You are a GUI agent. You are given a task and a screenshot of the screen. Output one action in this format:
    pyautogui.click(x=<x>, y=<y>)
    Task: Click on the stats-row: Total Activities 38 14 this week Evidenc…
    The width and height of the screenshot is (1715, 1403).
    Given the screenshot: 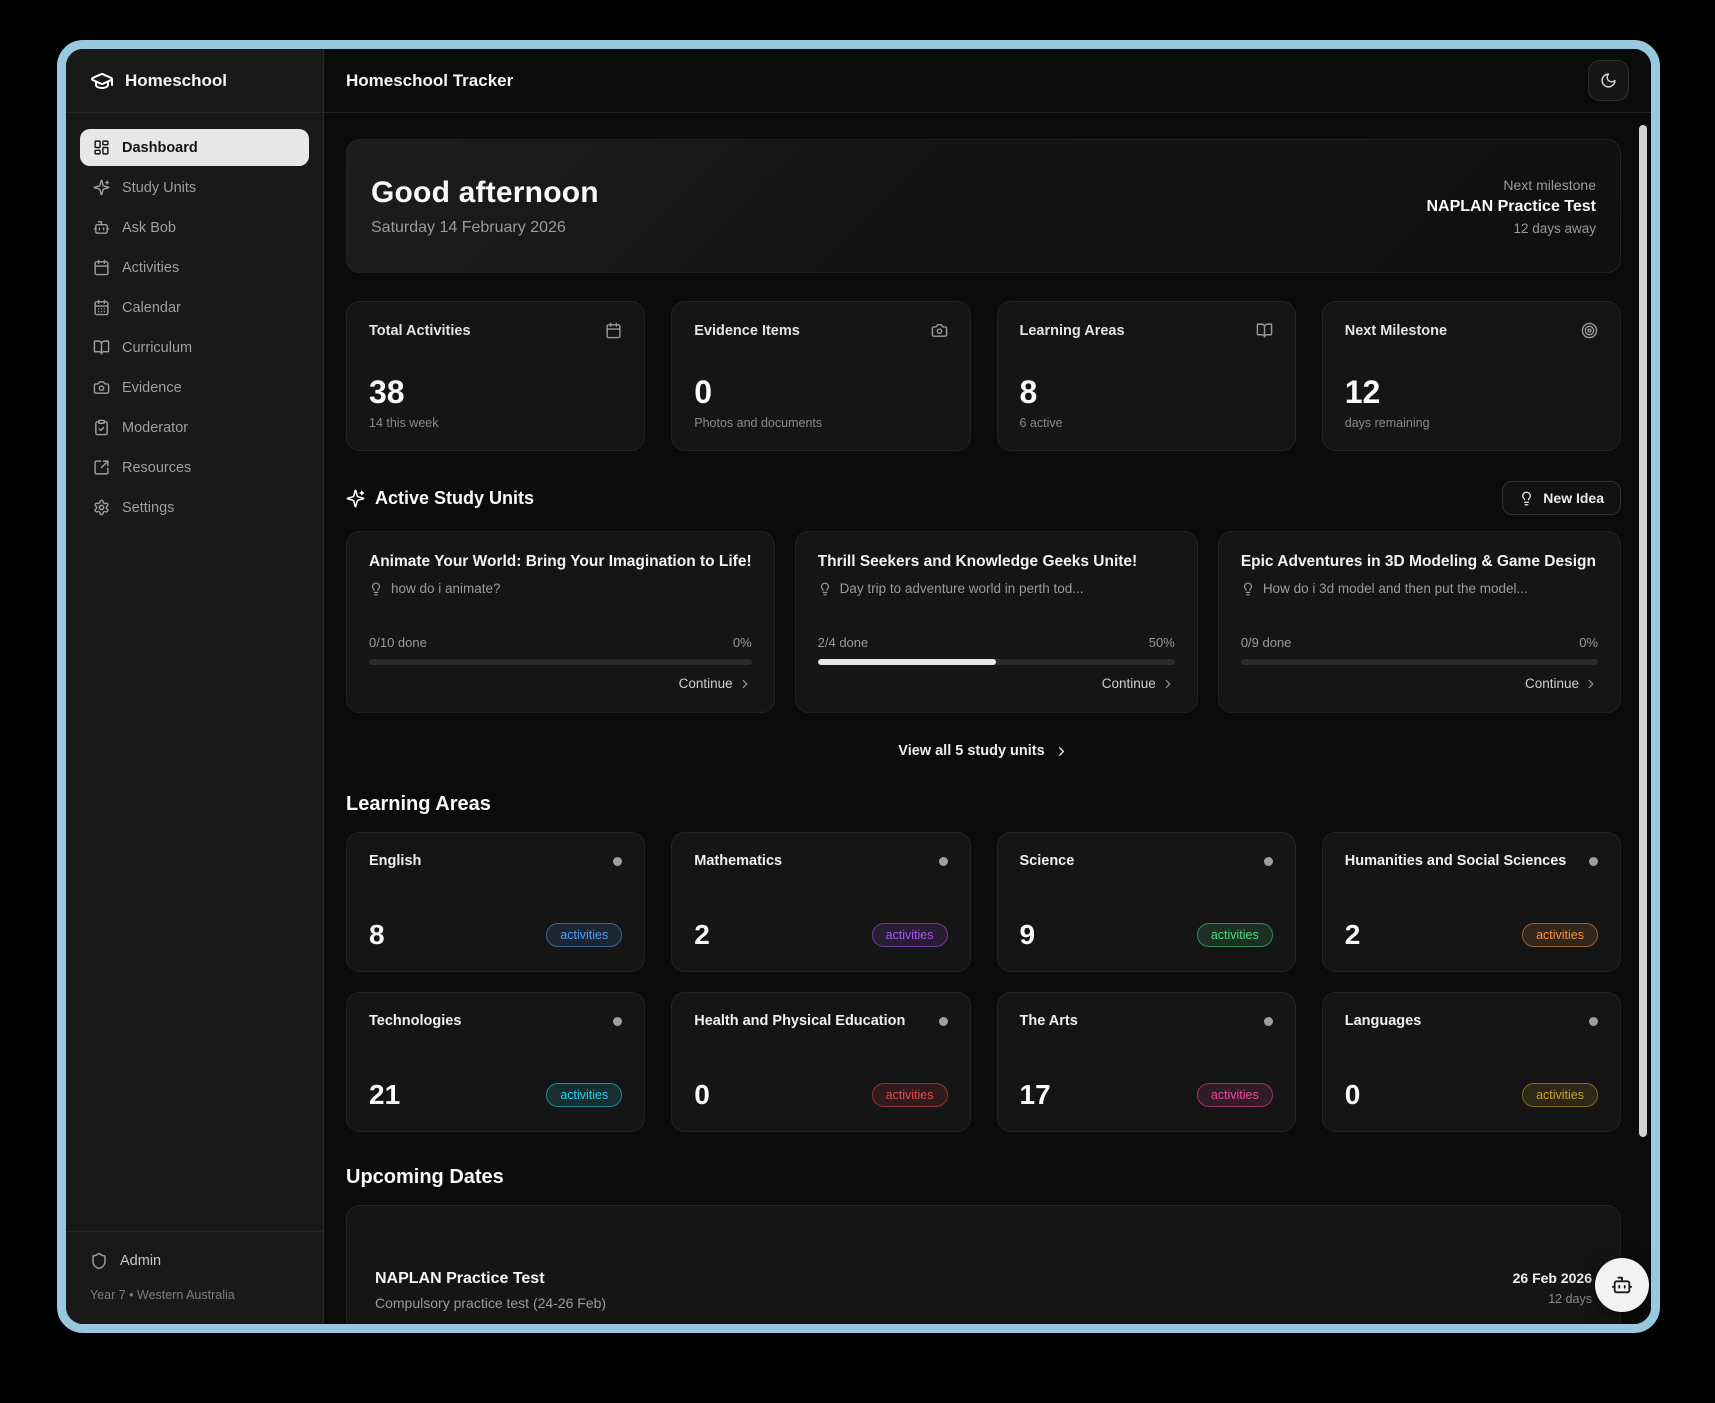 What is the action you would take?
    pyautogui.click(x=983, y=376)
    